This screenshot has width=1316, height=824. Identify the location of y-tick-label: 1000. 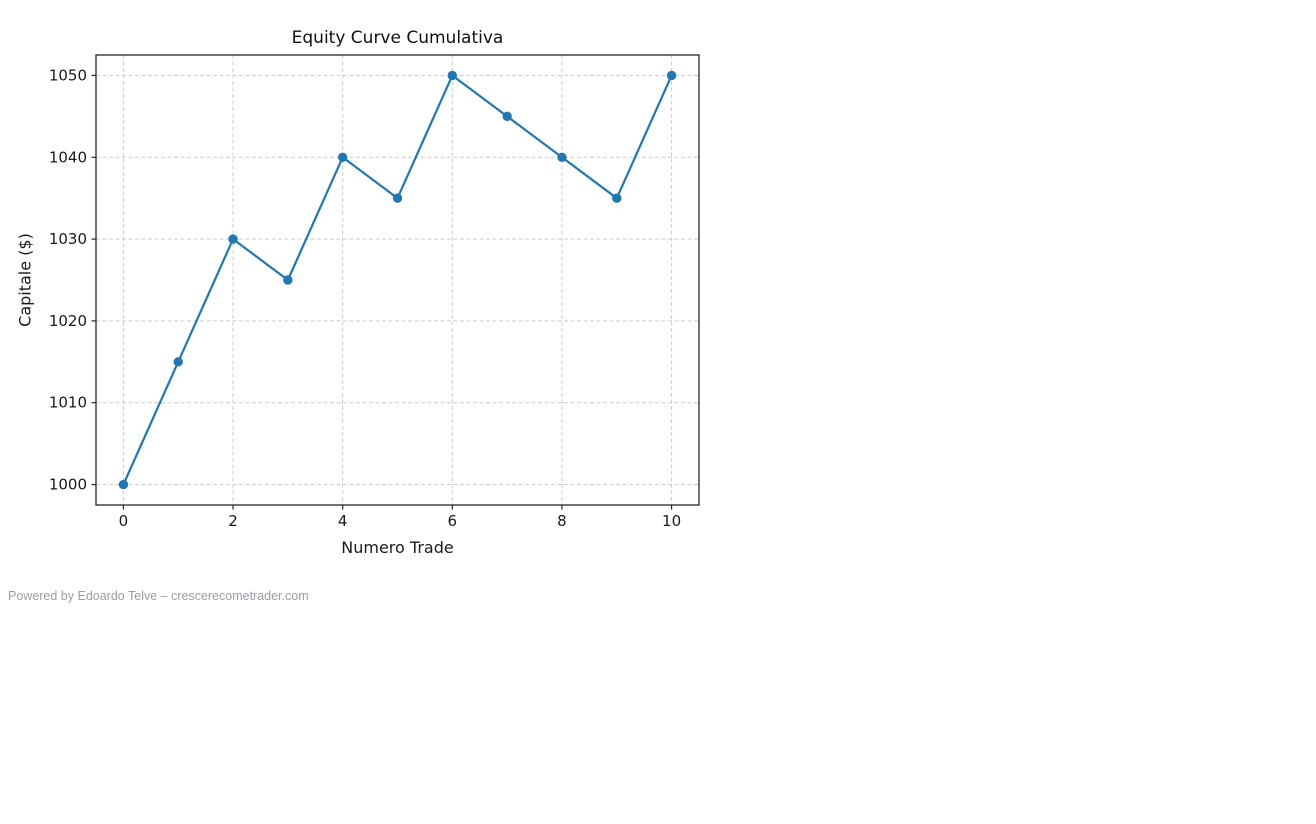
(68, 485).